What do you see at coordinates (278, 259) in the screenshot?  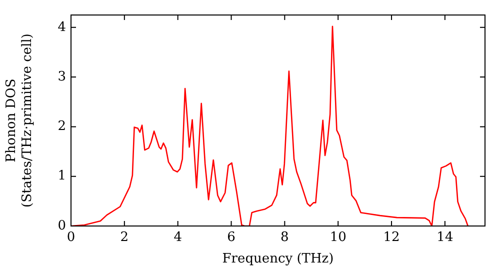 I see `x-axis-title: Frequency (THz)` at bounding box center [278, 259].